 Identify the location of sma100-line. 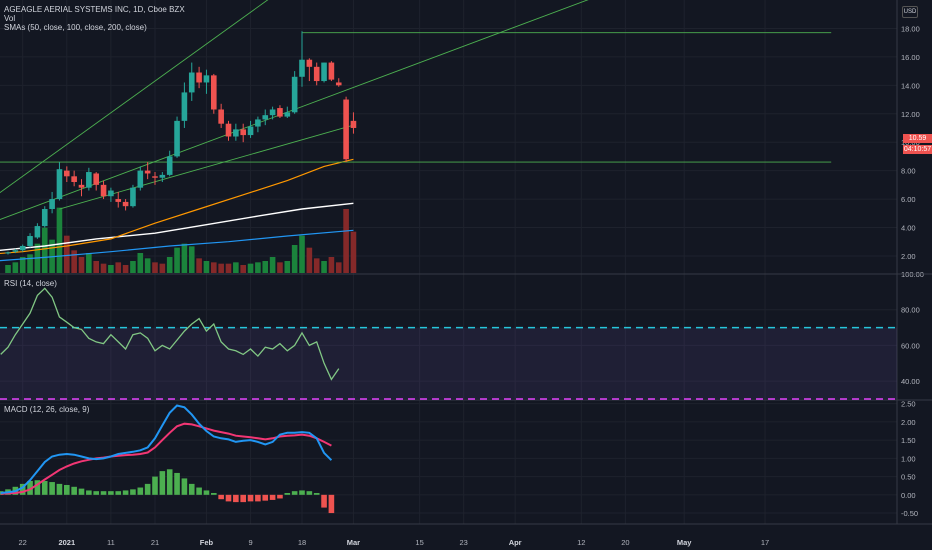
(177, 227).